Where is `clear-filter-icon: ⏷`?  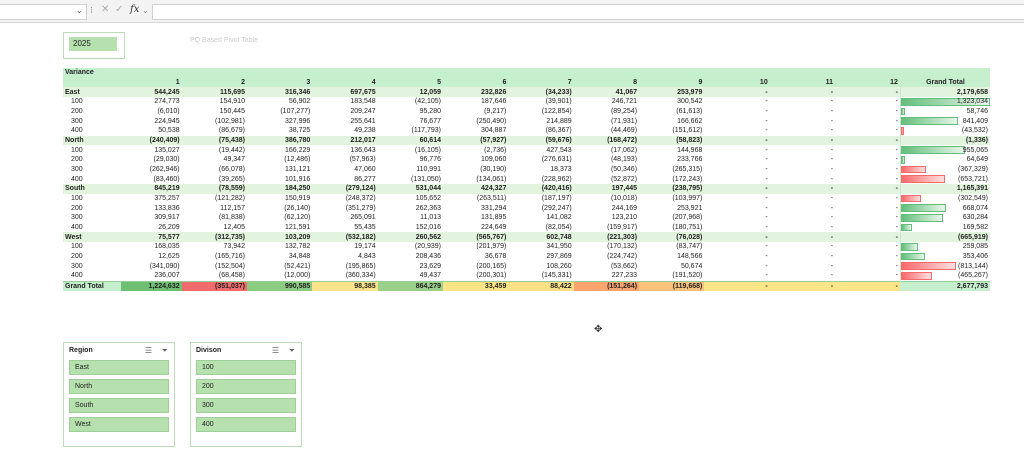 clear-filter-icon: ⏷ is located at coordinates (291, 350).